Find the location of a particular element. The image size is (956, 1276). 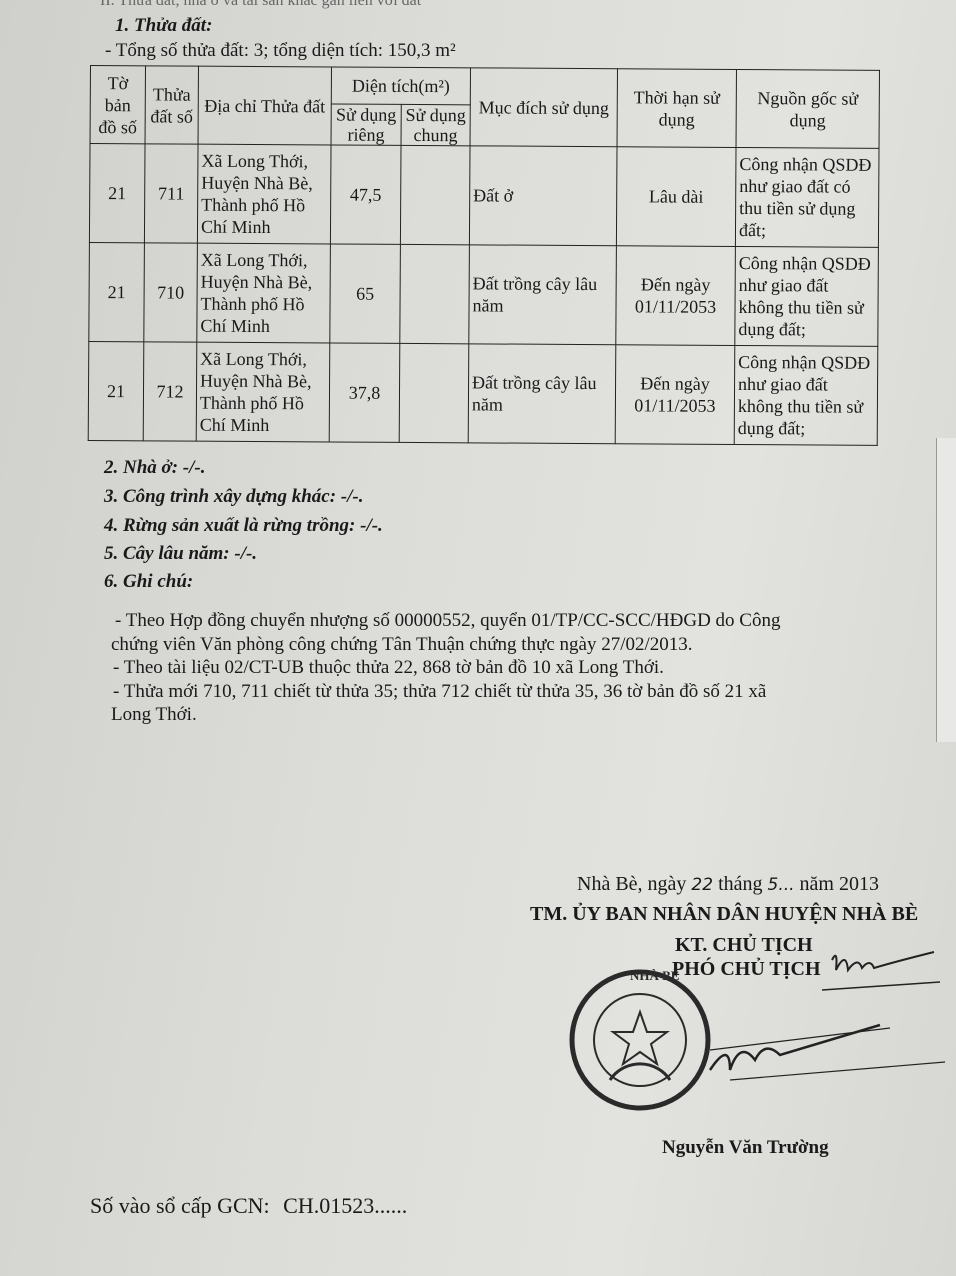

header-area-shared: Sử dụng chung is located at coordinates (436, 125).